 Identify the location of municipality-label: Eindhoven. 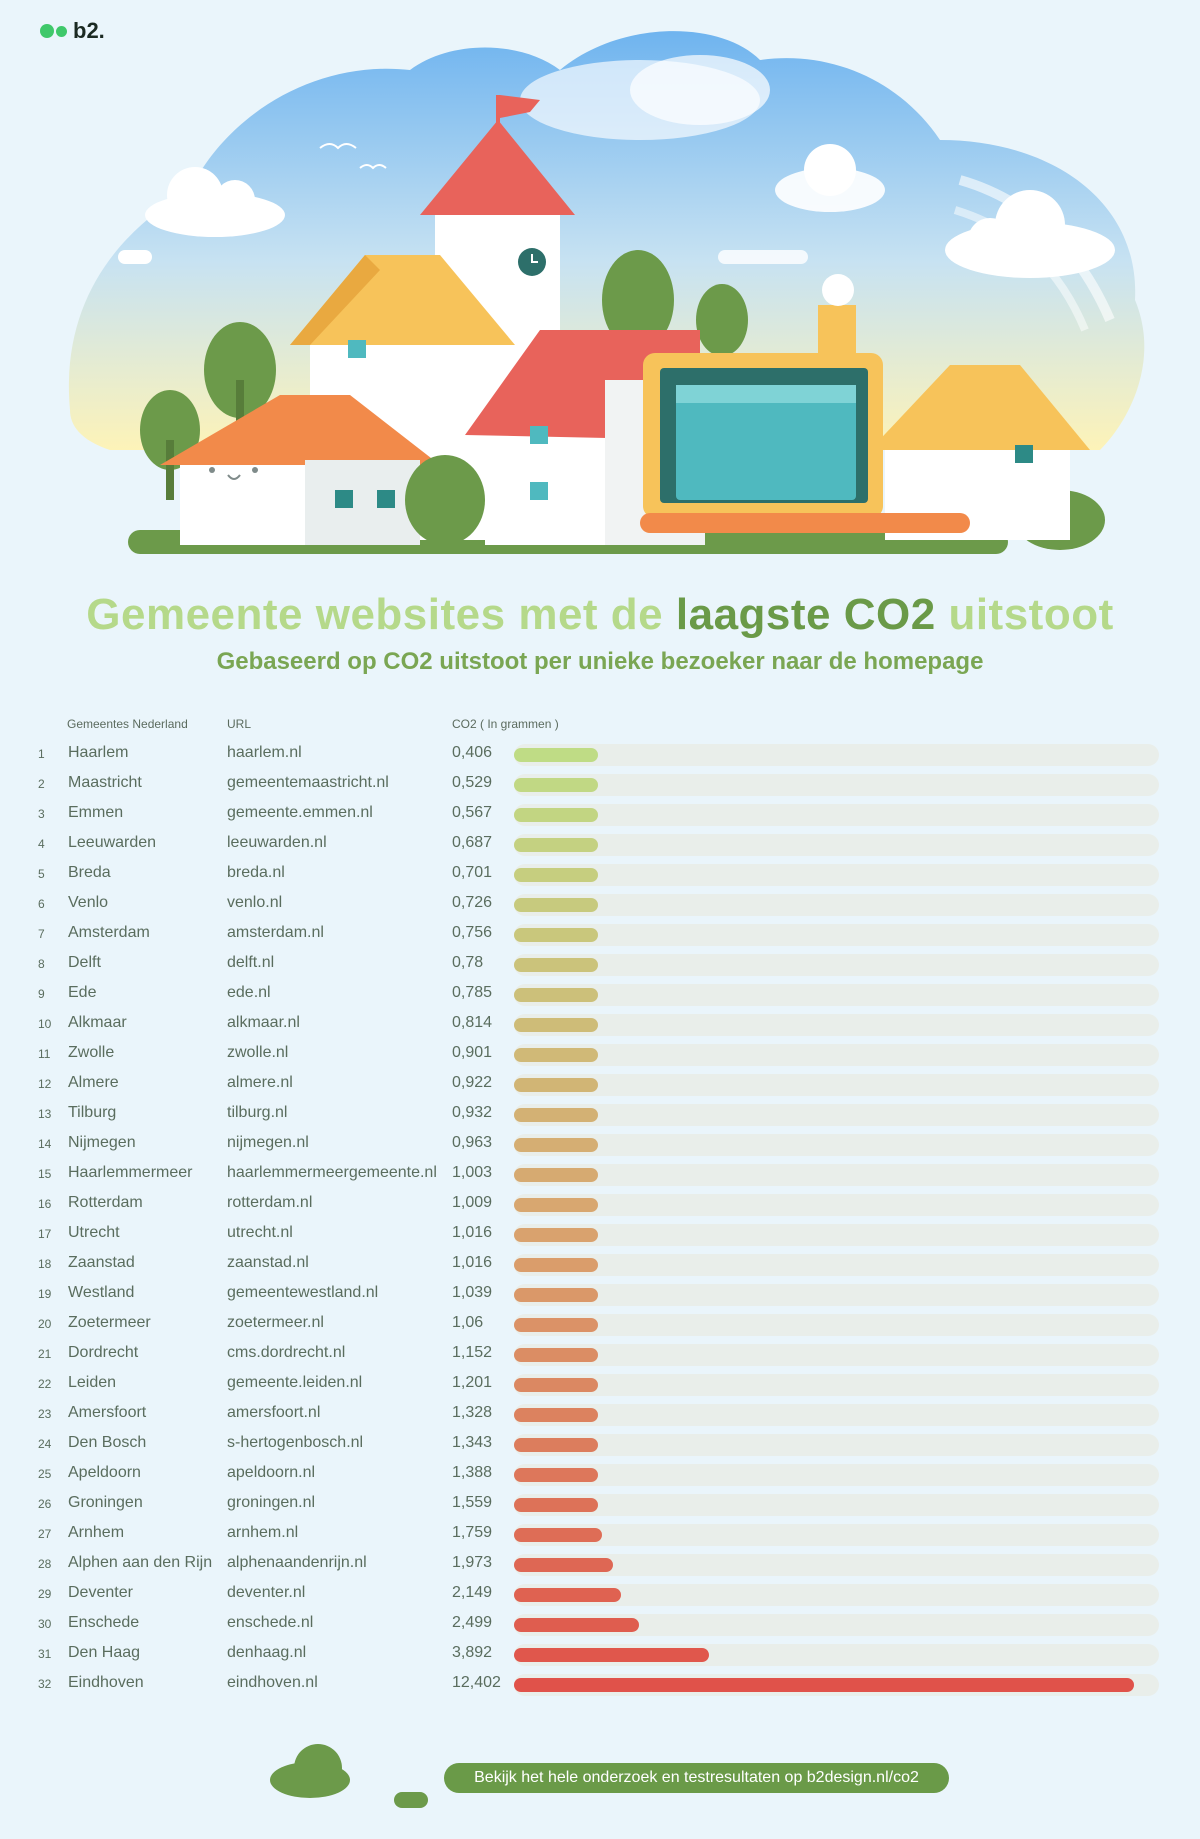
(106, 1682).